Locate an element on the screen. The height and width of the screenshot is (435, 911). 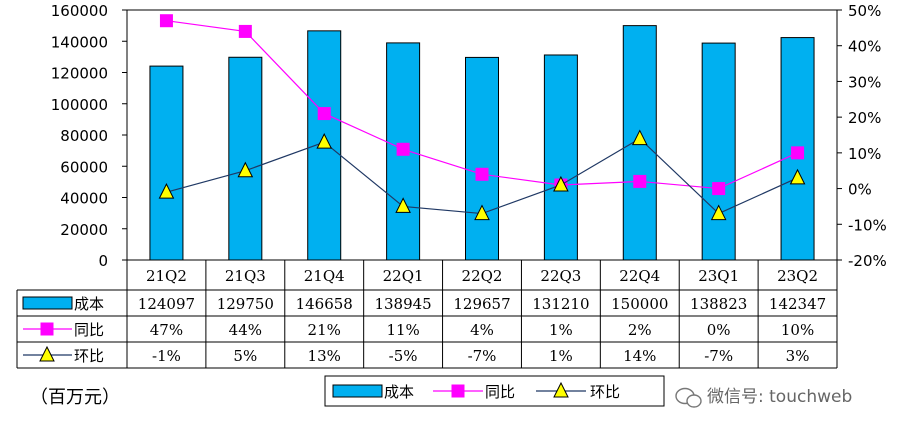
y-left-tick-label: 80000 is located at coordinates (84, 136).